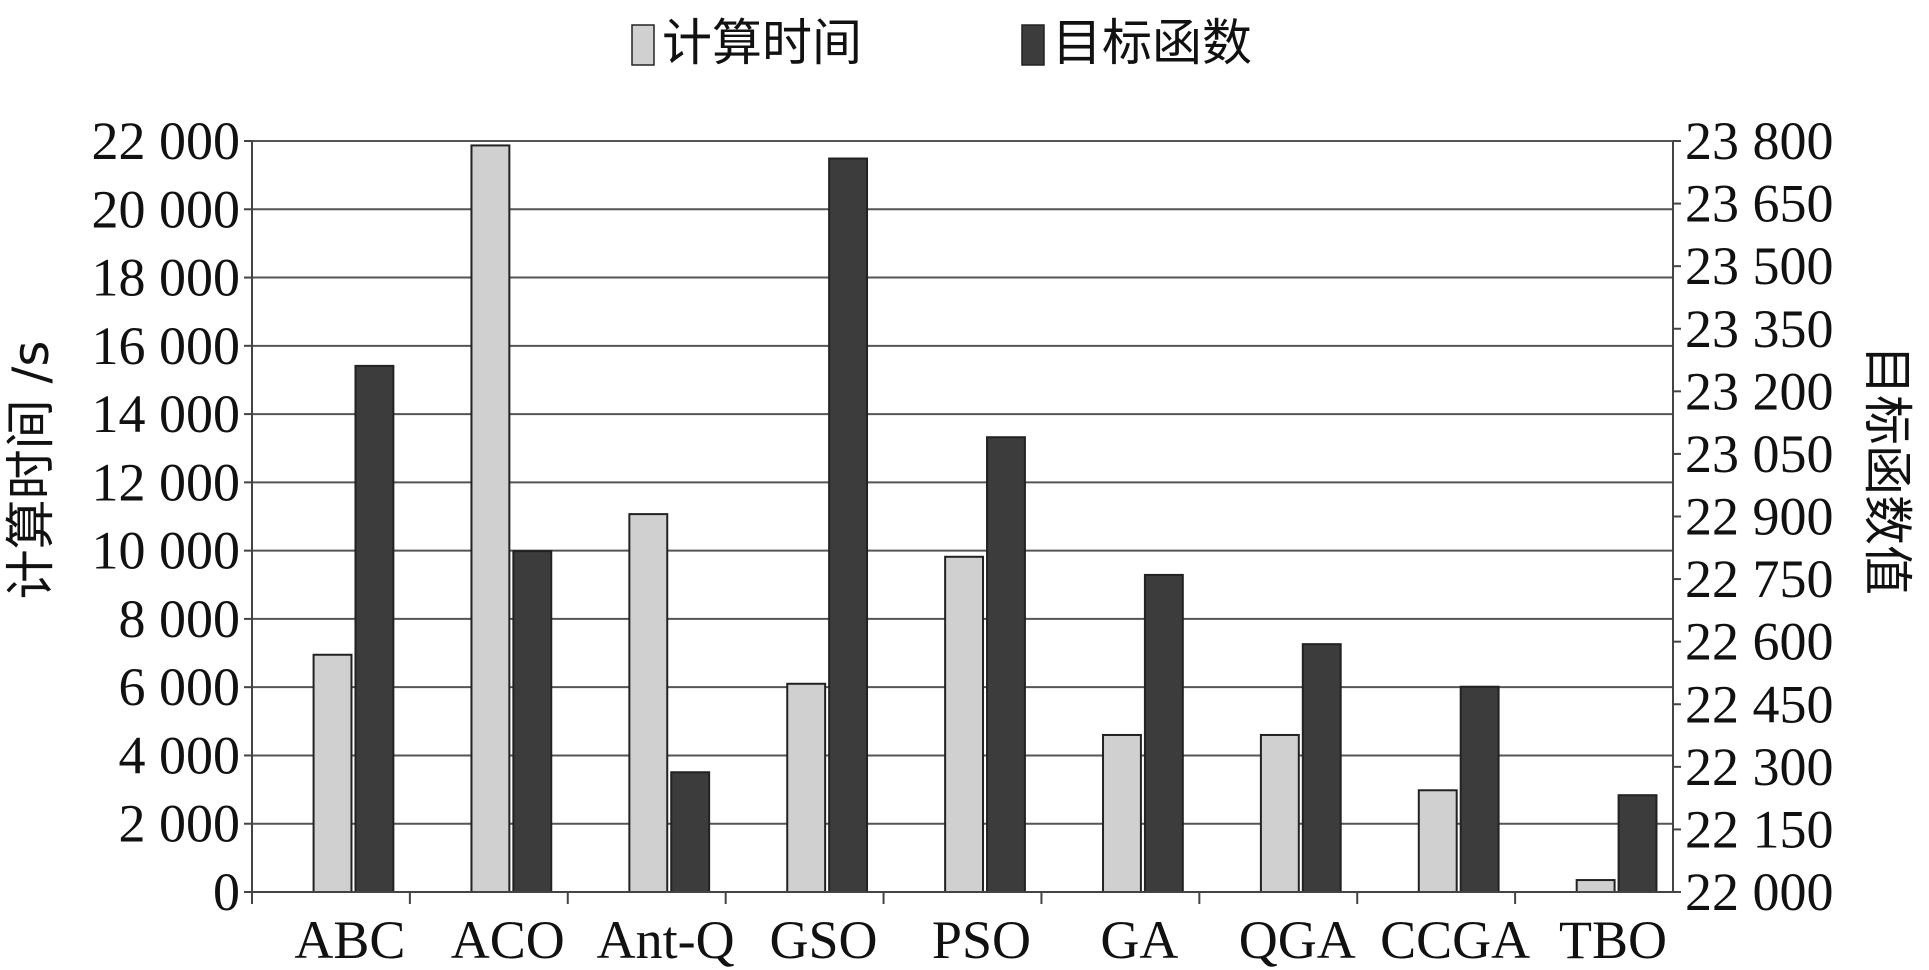 The image size is (1929, 970). I want to click on bar-time-QGA, so click(1279, 813).